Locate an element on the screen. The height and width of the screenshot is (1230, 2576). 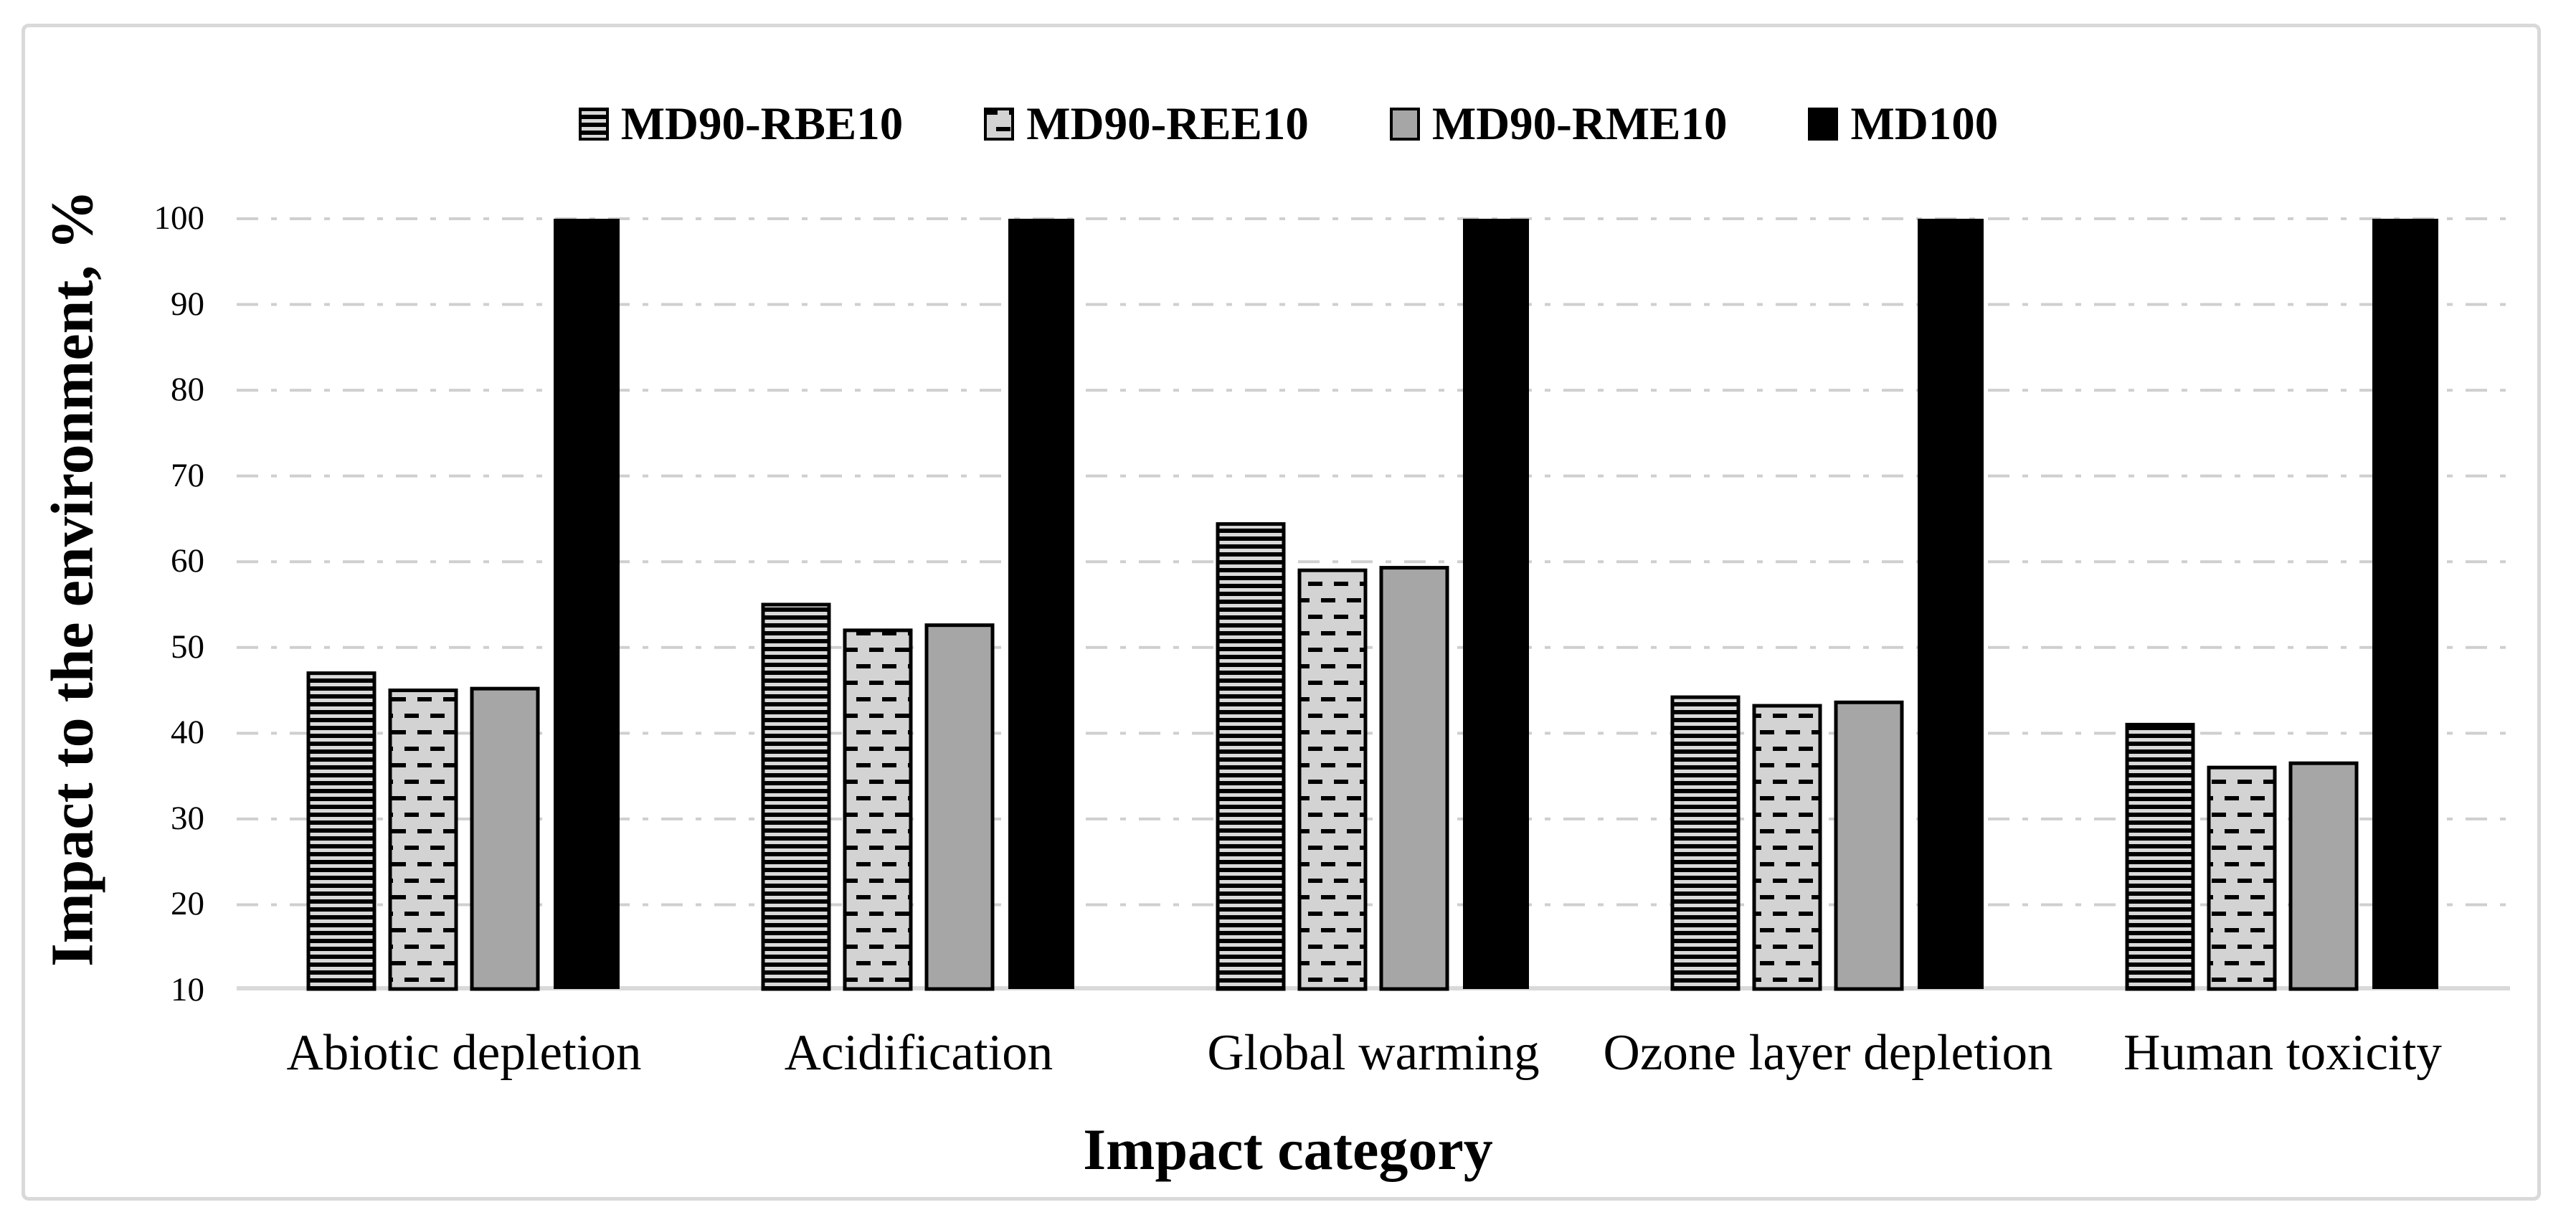
x-axis-title: Impact category is located at coordinates (1288, 1149).